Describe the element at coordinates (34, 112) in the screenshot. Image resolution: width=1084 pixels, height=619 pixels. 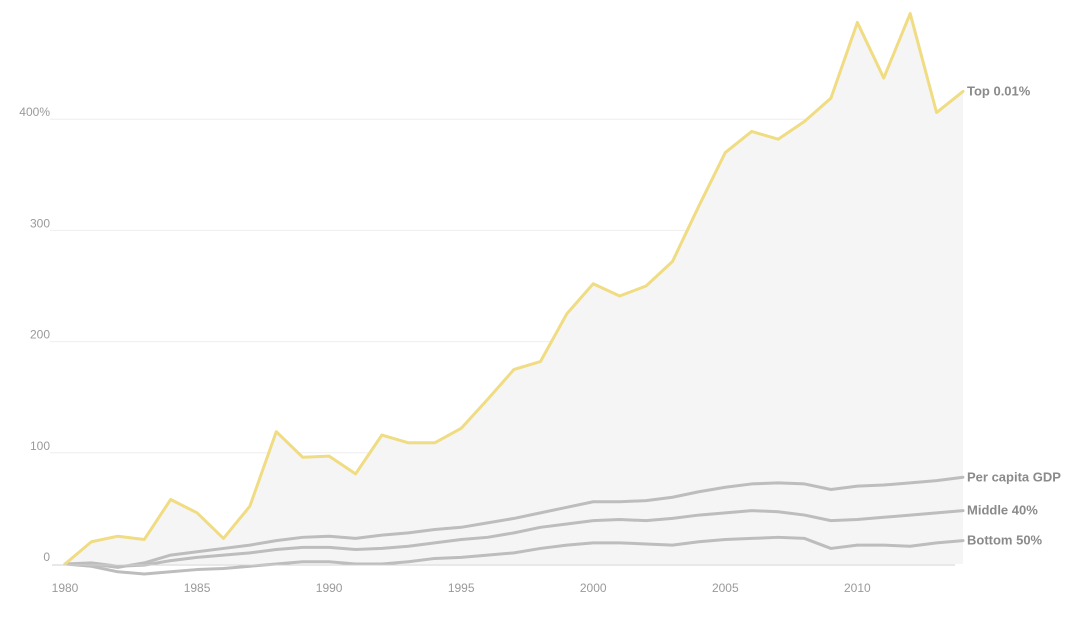
I see `y-tick-label: 400%` at that location.